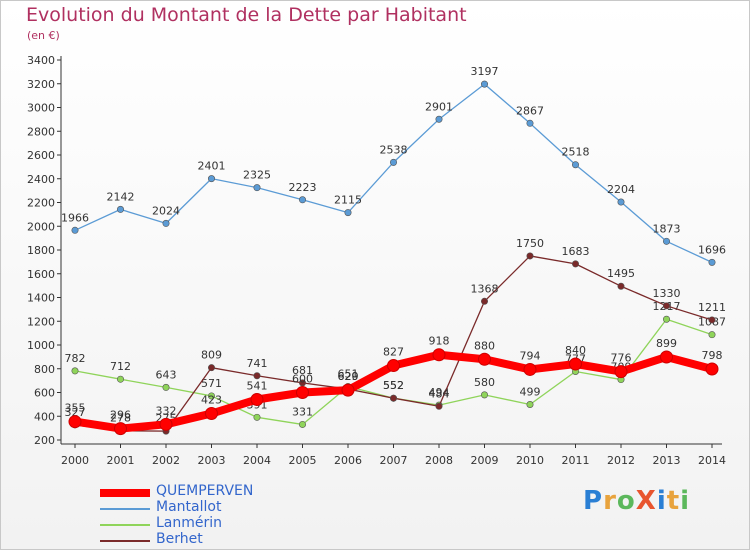 The image size is (750, 550). Describe the element at coordinates (712, 355) in the screenshot. I see `data-label: 798` at that location.